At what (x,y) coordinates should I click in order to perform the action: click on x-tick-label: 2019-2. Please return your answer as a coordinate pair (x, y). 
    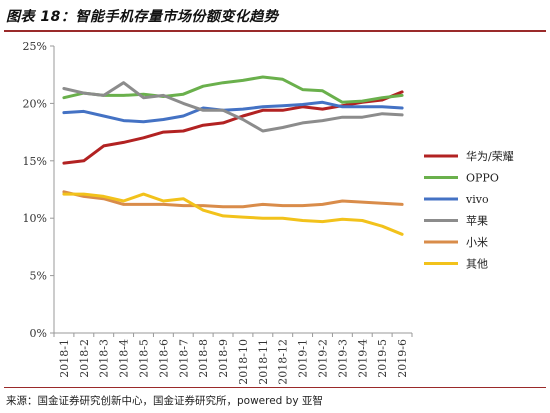
    Looking at the image, I should click on (323, 358).